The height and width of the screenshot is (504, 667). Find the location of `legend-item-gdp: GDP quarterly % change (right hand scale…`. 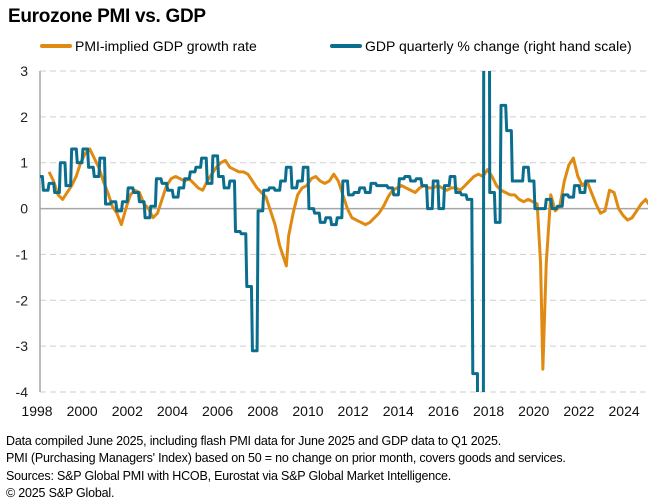

legend-item-gdp: GDP quarterly % change (right hand scale… is located at coordinates (481, 46).